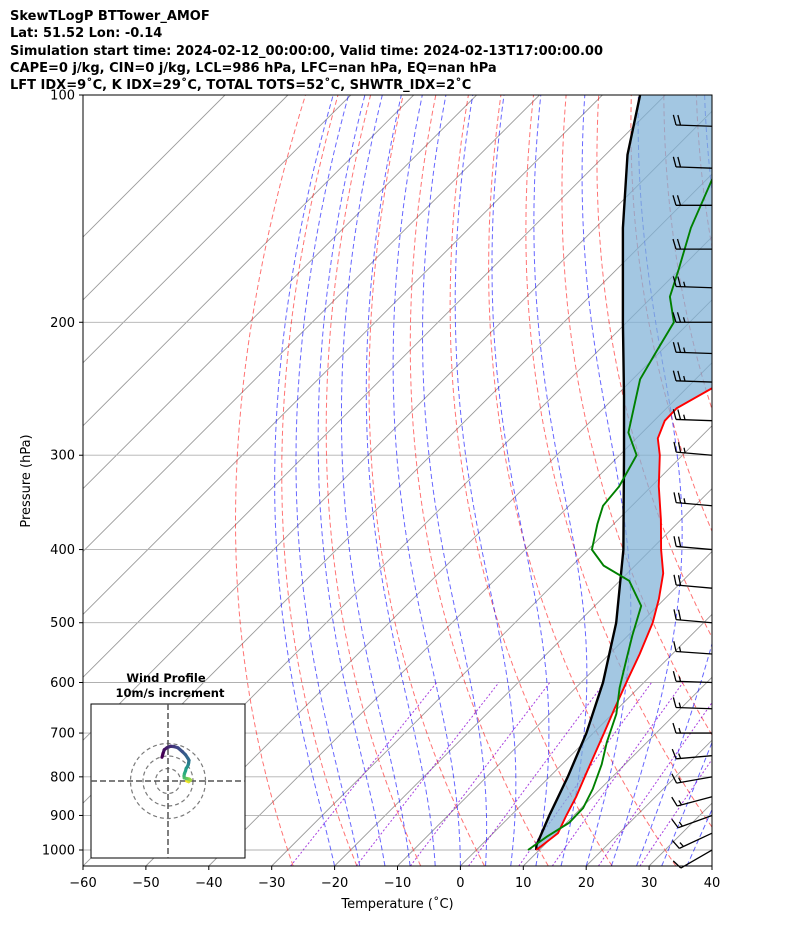 This screenshot has width=794, height=937. What do you see at coordinates (208, 883) in the screenshot?
I see `x-tick-label: −40` at bounding box center [208, 883].